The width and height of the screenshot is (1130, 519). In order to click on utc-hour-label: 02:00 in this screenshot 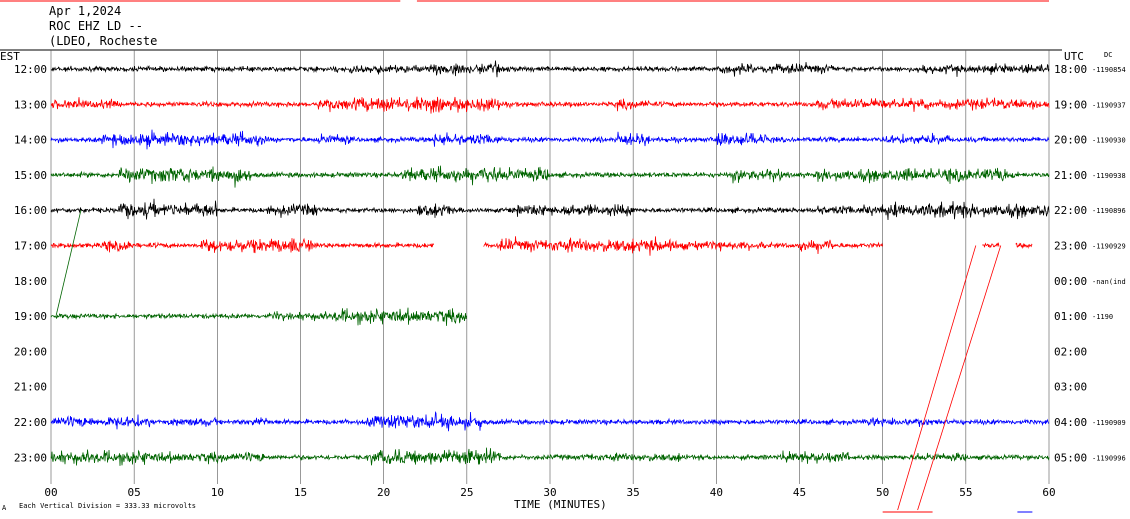, I will do `click(1070, 351)`.